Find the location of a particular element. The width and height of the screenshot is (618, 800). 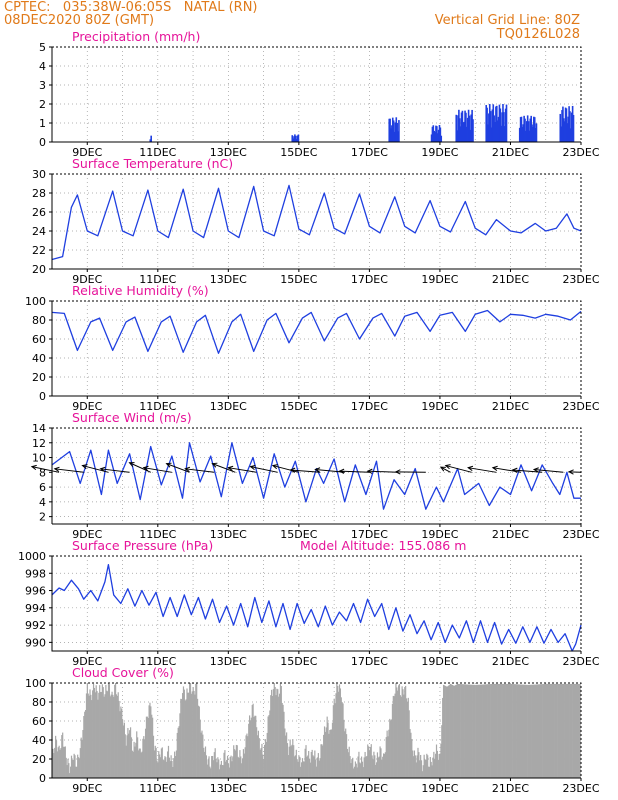

y-tick-label: 2 is located at coordinates (42, 104).